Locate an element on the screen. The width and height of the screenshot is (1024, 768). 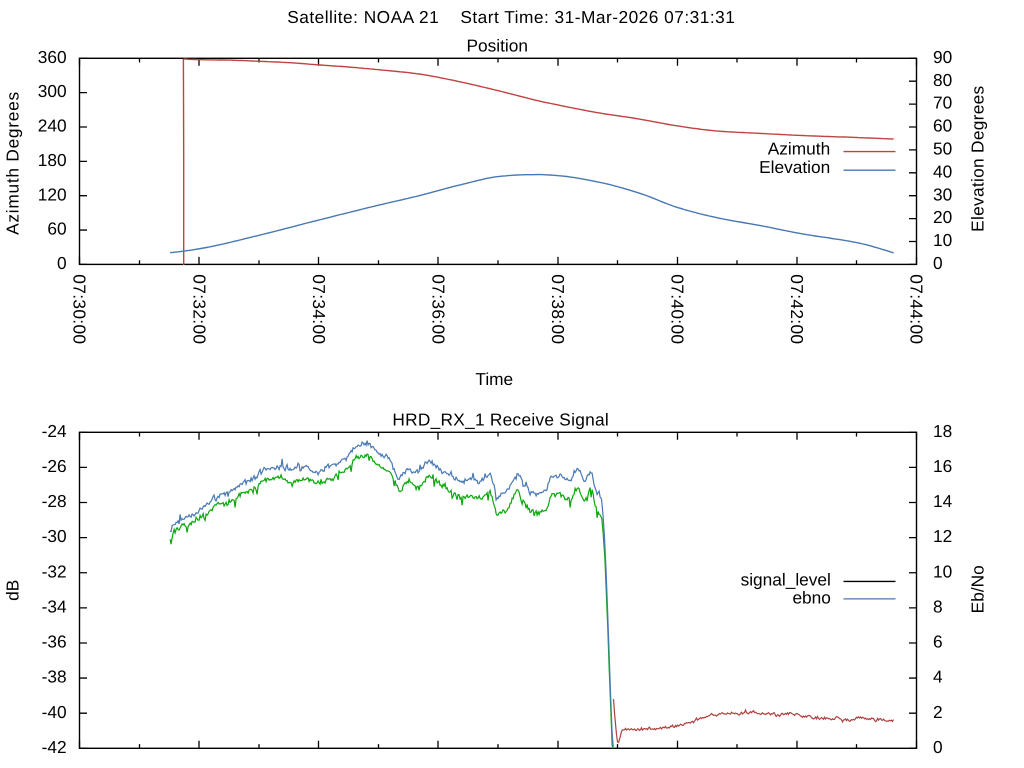
svg-text: 20 is located at coordinates (942, 217).